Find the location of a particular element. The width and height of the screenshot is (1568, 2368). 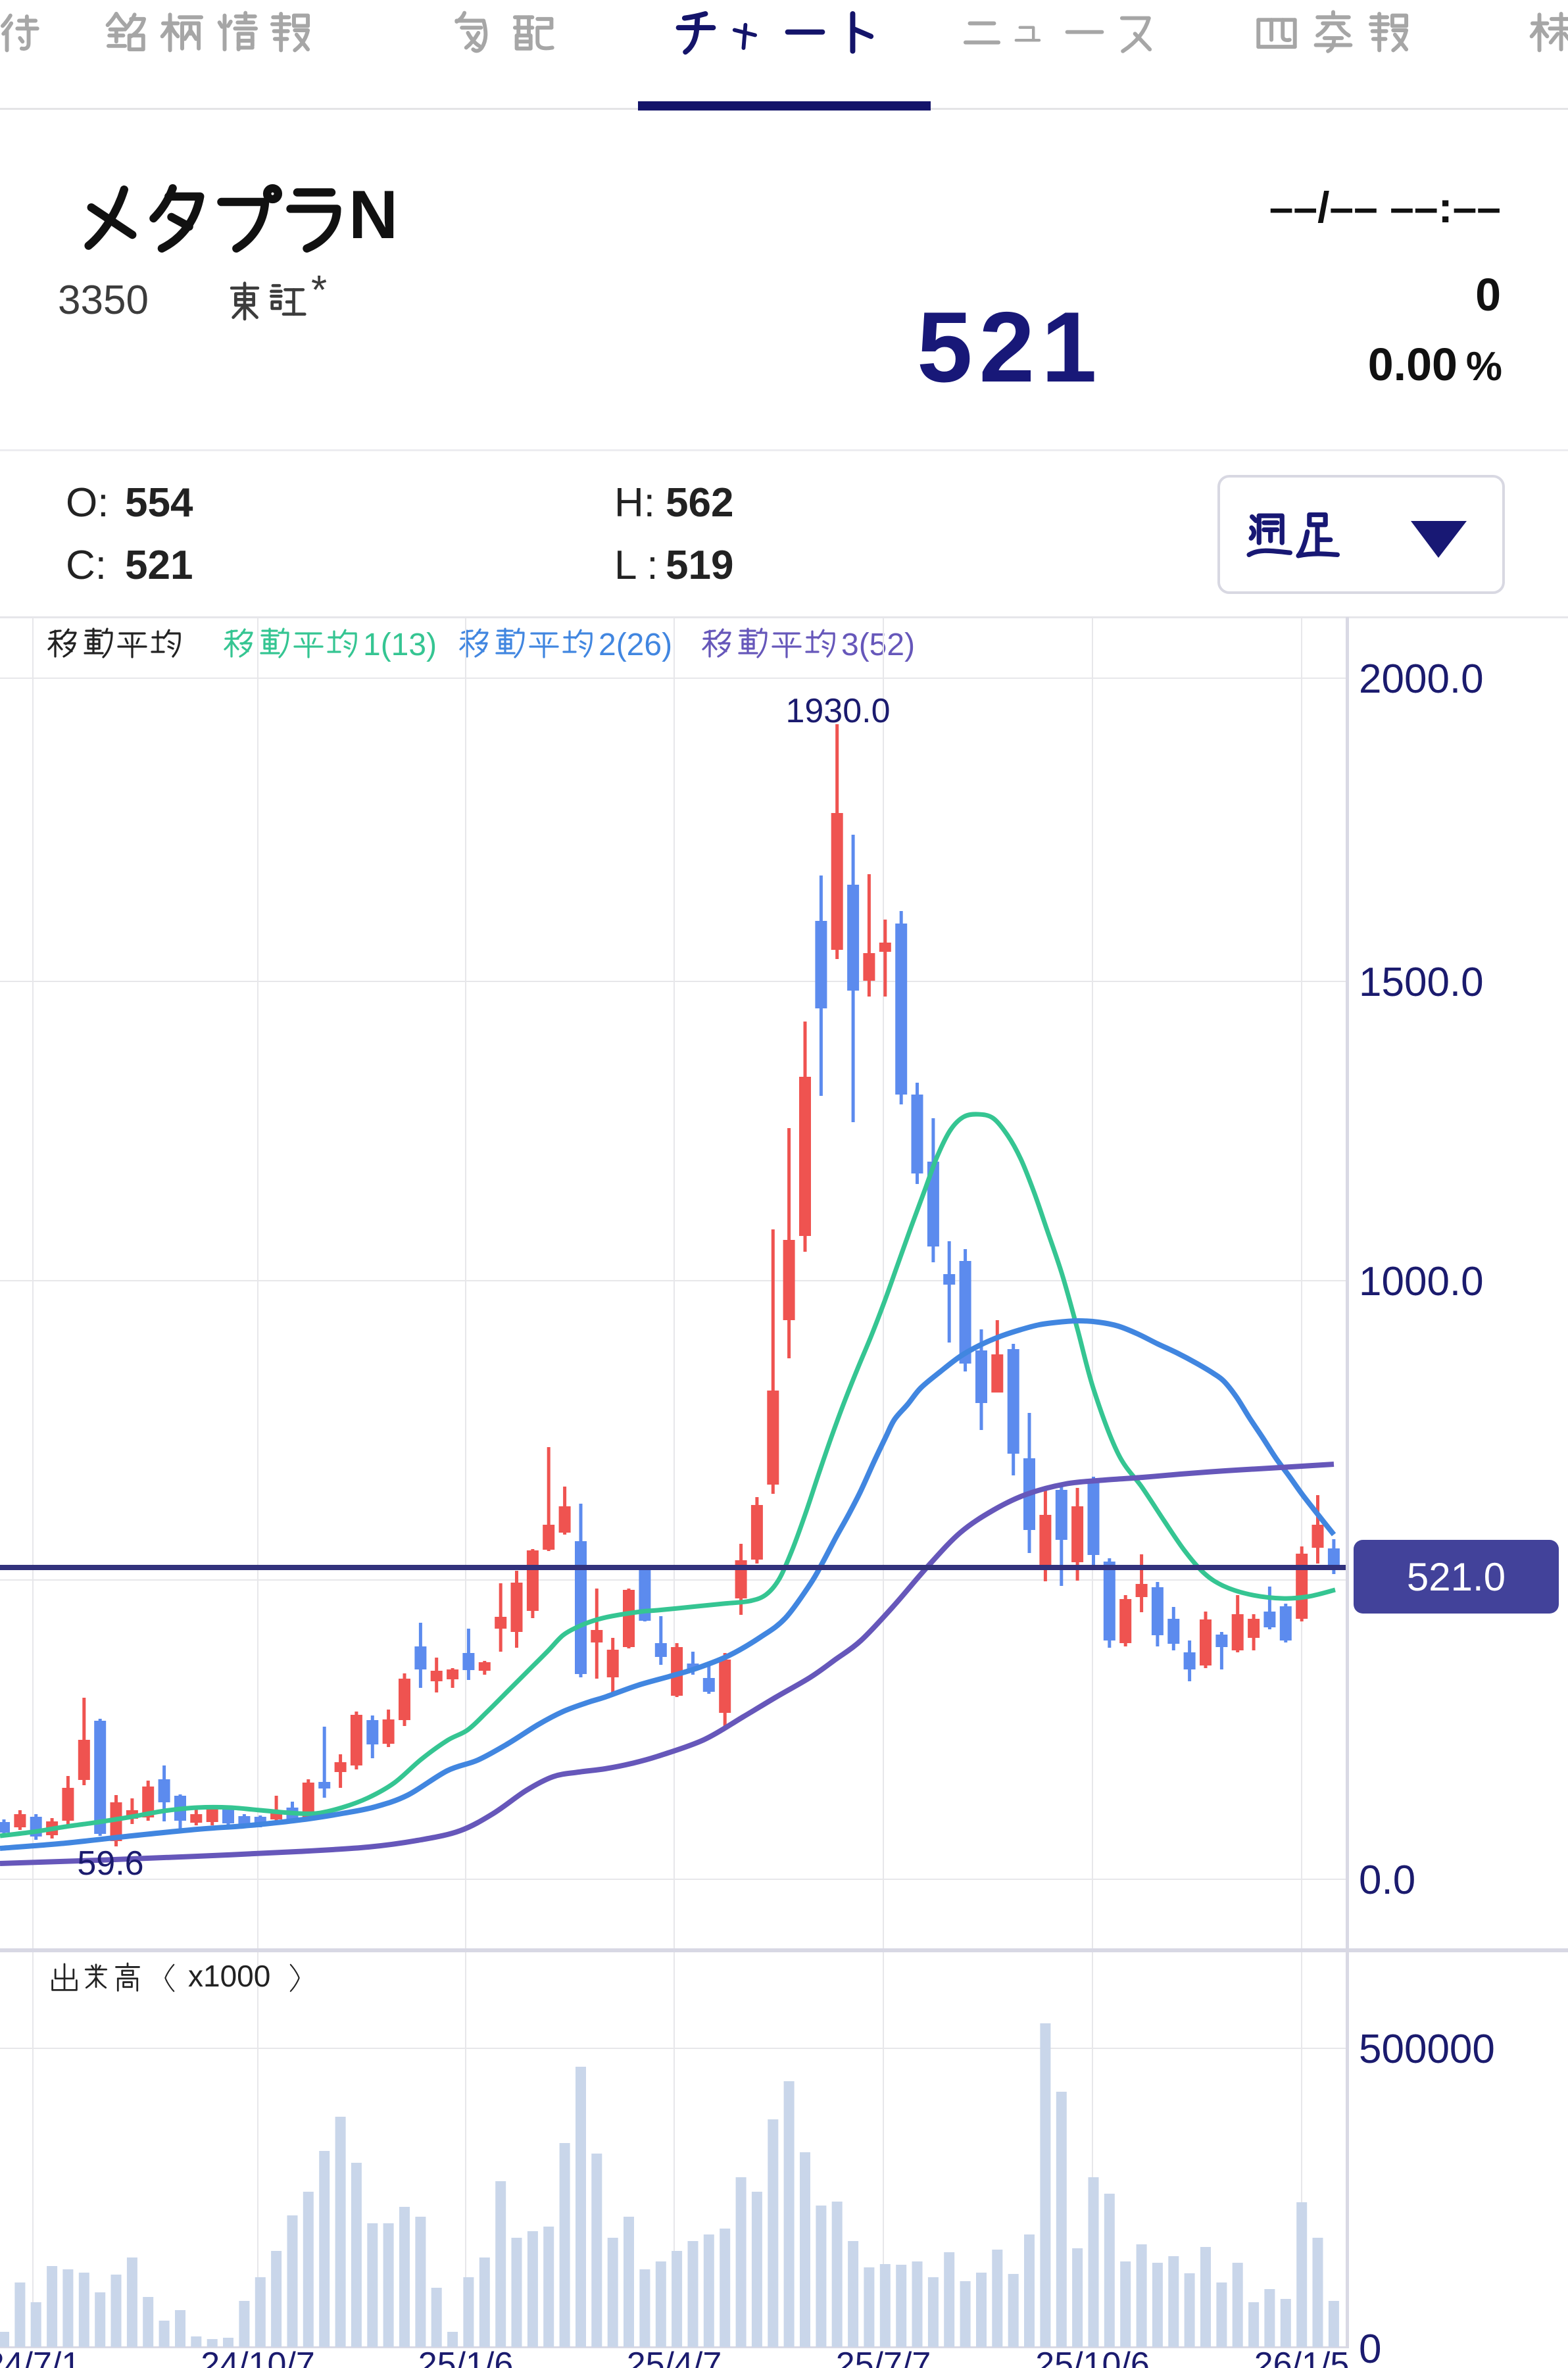

svg-text: L : is located at coordinates (636, 565).